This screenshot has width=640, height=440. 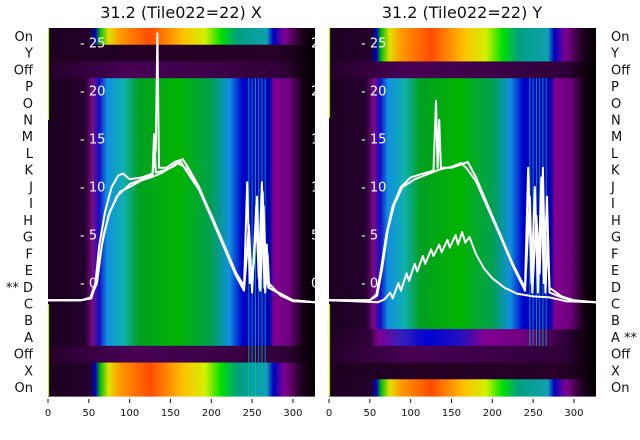 What do you see at coordinates (319, 92) in the screenshot?
I see `twin-y-tick-label: 20` at bounding box center [319, 92].